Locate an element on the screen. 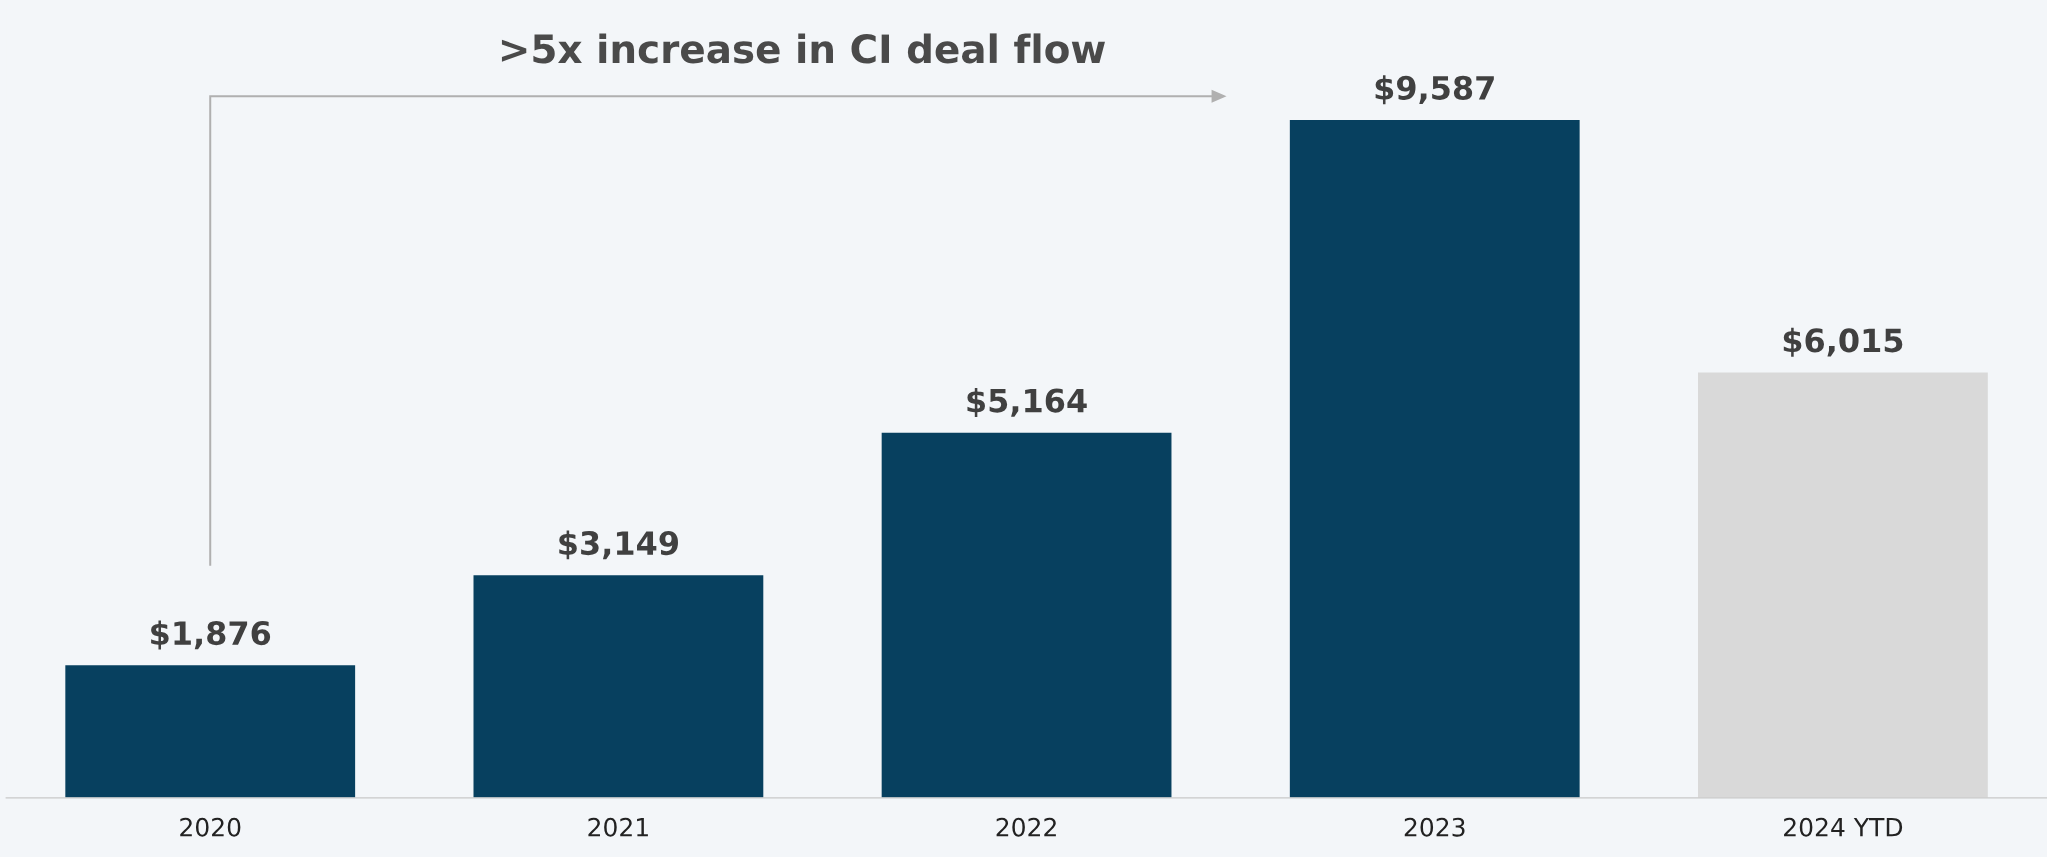 The width and height of the screenshot is (2047, 857). data-label: $1,876 is located at coordinates (211, 635).